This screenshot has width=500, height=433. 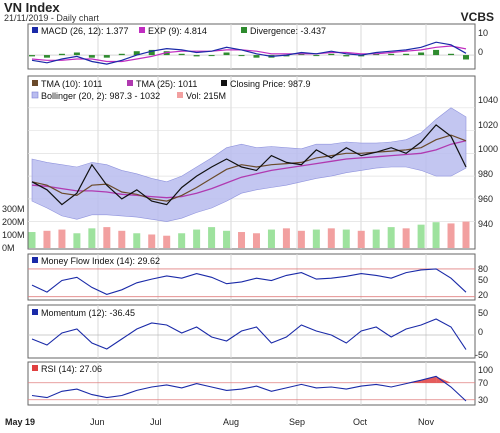 What do you see at coordinates (485, 199) in the screenshot?
I see `price-ytick: 960` at bounding box center [485, 199].